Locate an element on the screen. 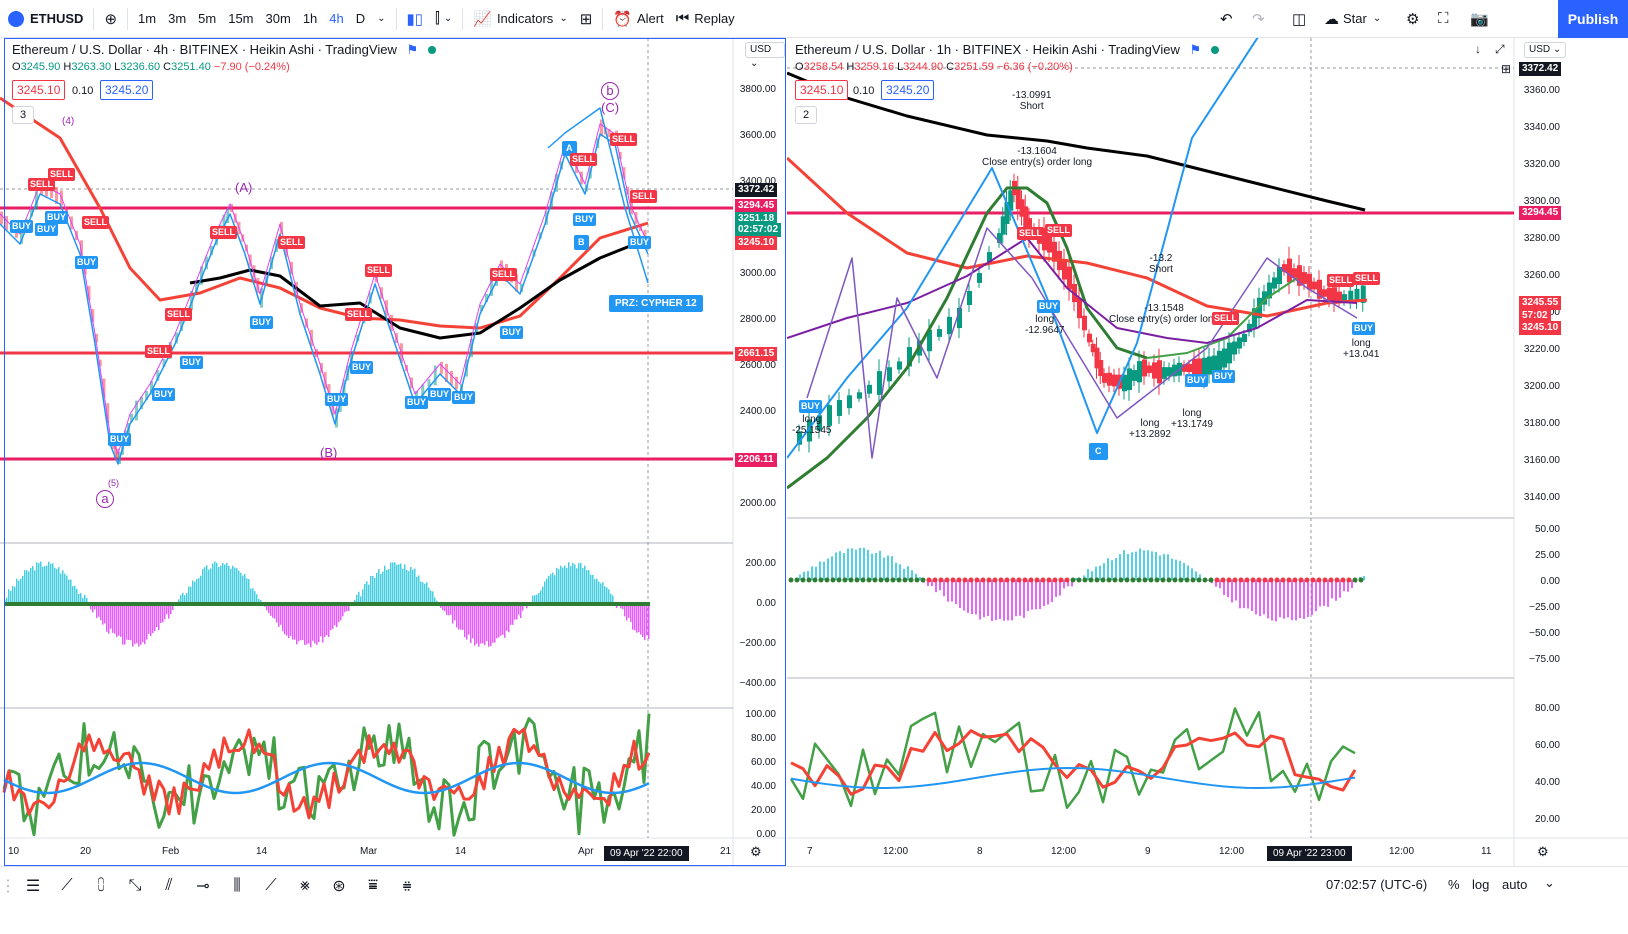  clock-label: 07:02:57 (UTC-6) is located at coordinates (1377, 884).